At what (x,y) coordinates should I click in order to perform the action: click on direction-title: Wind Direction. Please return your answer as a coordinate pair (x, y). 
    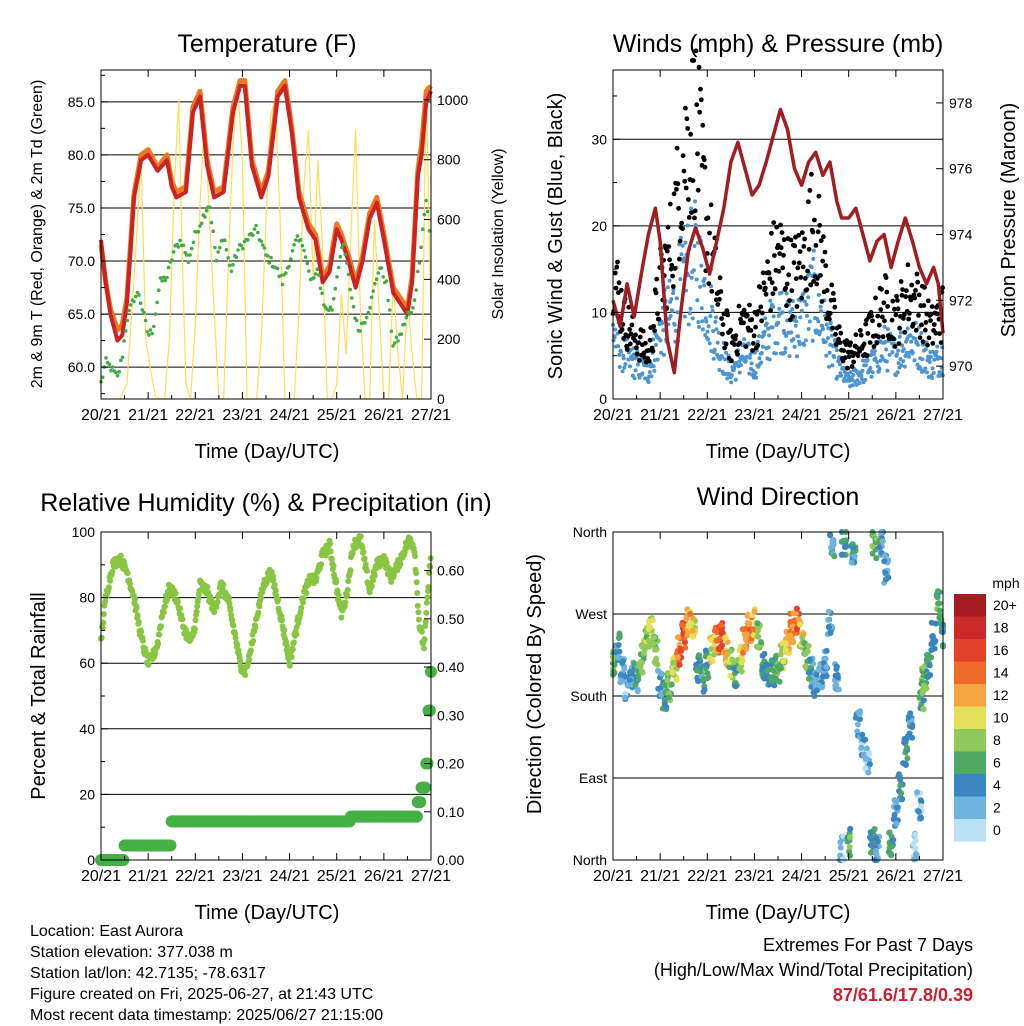
    Looking at the image, I should click on (778, 497).